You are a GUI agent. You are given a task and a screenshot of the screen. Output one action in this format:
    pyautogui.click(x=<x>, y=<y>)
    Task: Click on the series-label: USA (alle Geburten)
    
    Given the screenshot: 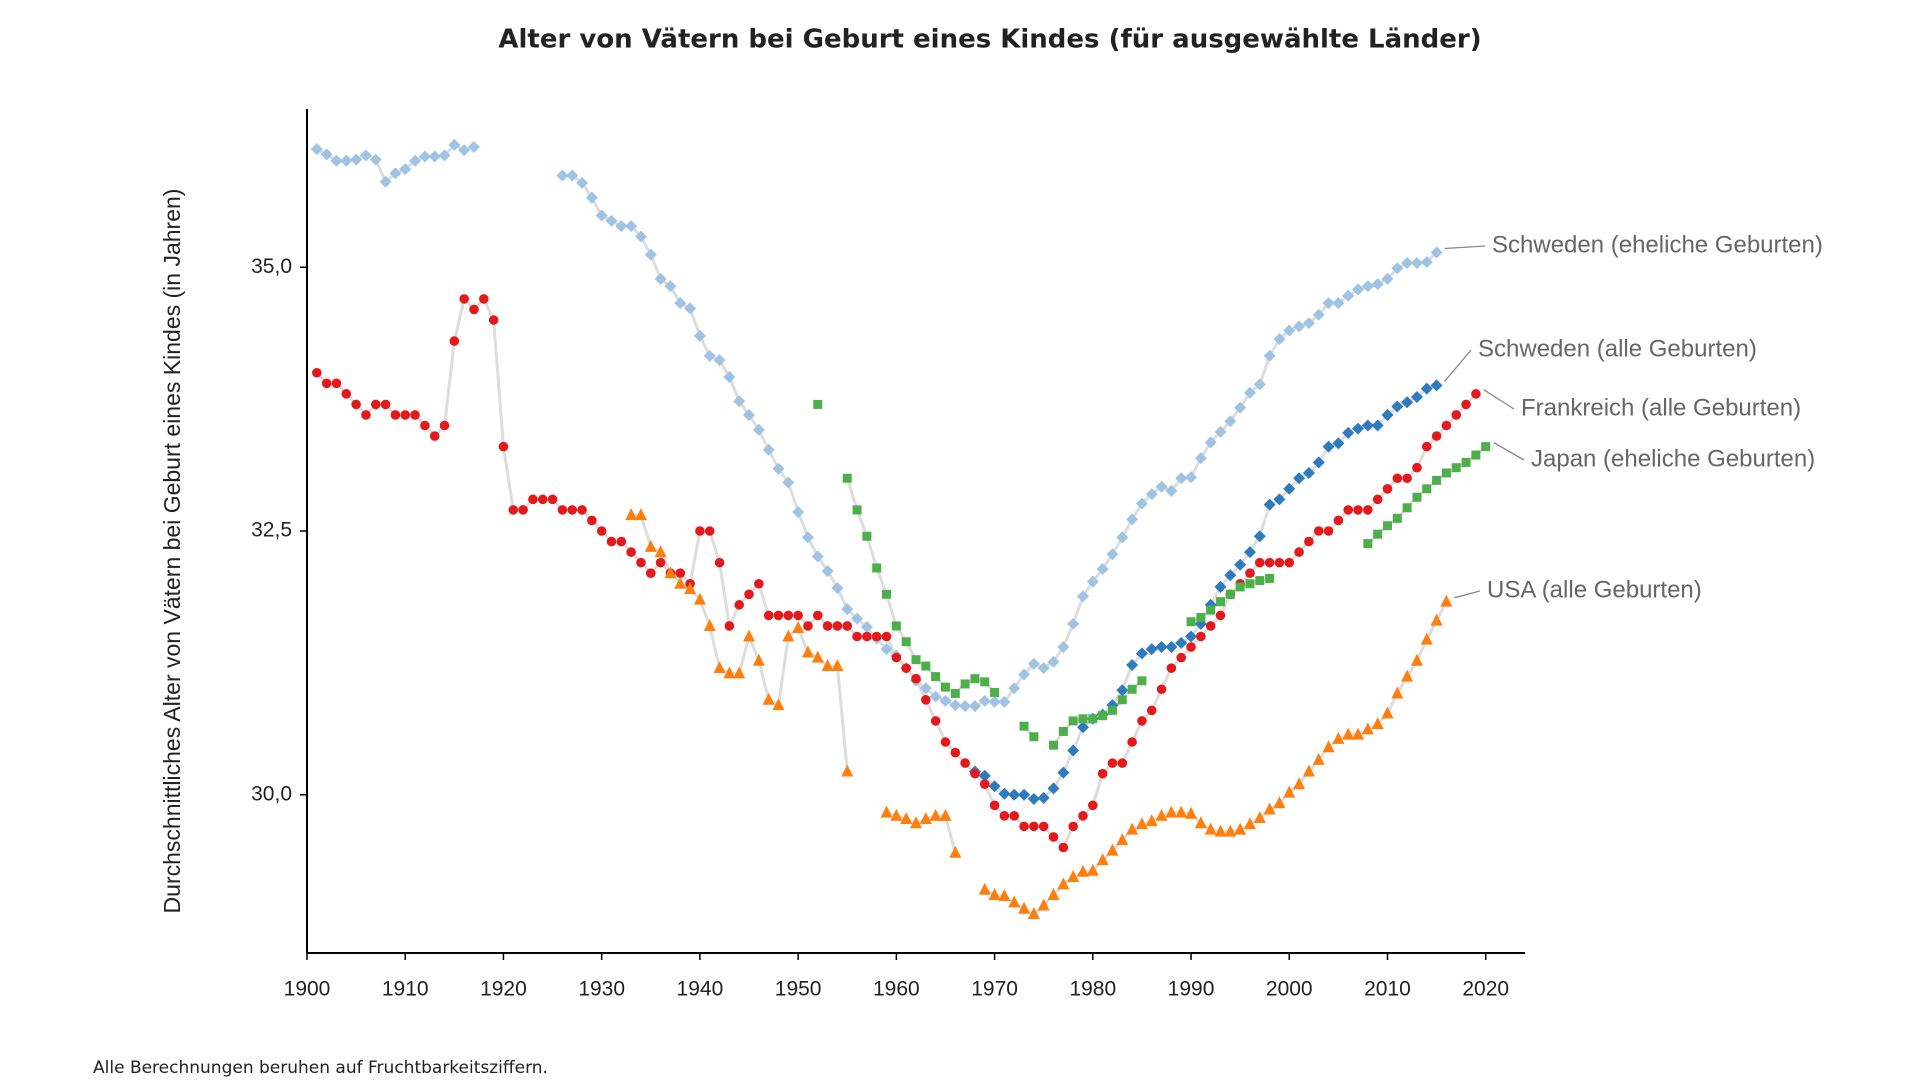 What is the action you would take?
    pyautogui.click(x=1594, y=589)
    